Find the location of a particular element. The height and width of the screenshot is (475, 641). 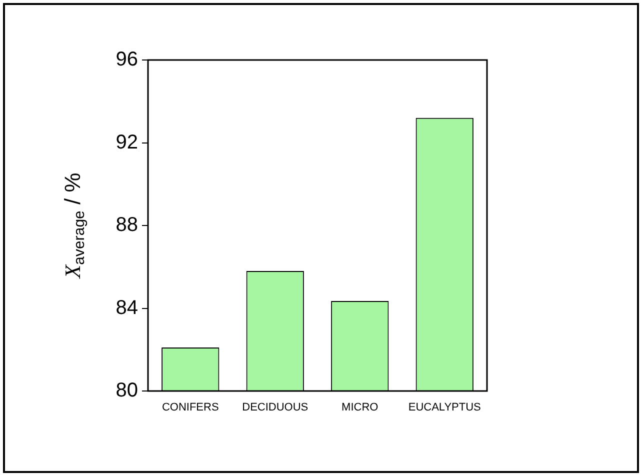

y-tick-label: 84 is located at coordinates (127, 307).